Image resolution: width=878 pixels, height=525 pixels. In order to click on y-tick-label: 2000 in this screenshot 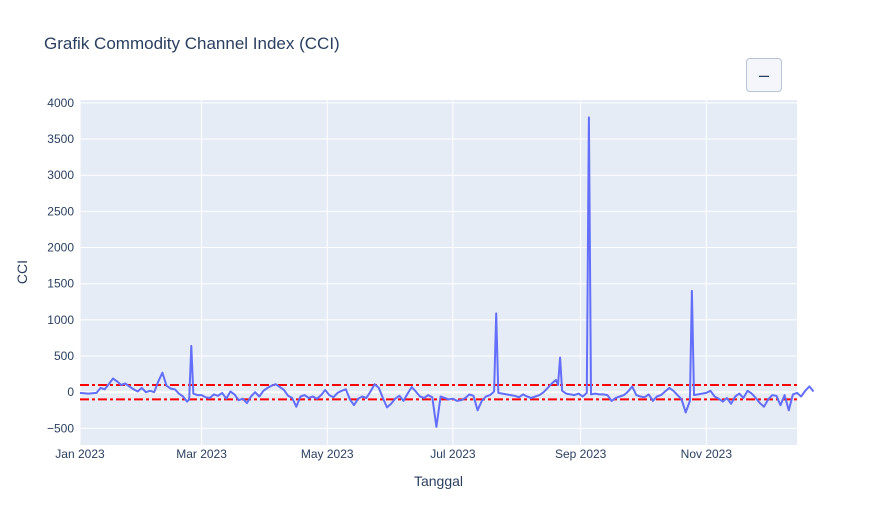, I will do `click(60, 248)`.